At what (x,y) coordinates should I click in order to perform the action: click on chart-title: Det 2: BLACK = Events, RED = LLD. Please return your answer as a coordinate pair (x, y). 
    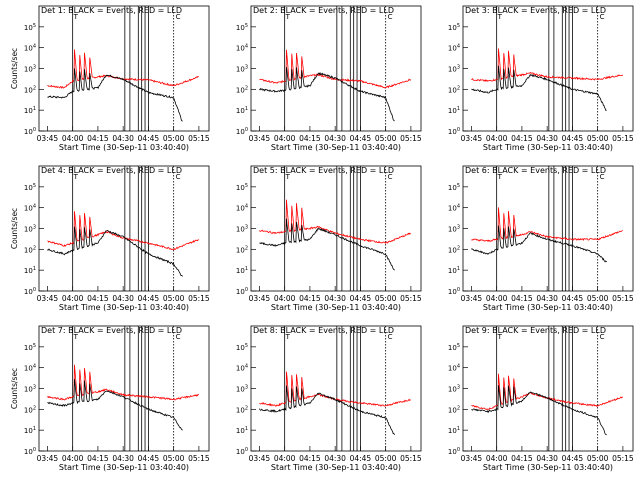
    Looking at the image, I should click on (323, 10).